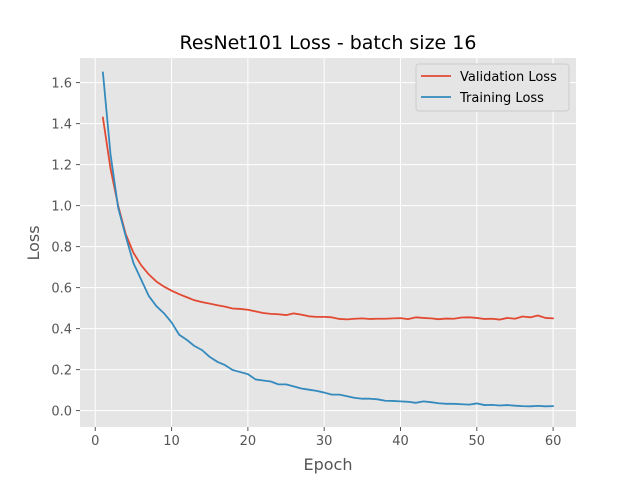 This screenshot has height=480, width=640. I want to click on y-tick-label: 1.6, so click(61, 84).